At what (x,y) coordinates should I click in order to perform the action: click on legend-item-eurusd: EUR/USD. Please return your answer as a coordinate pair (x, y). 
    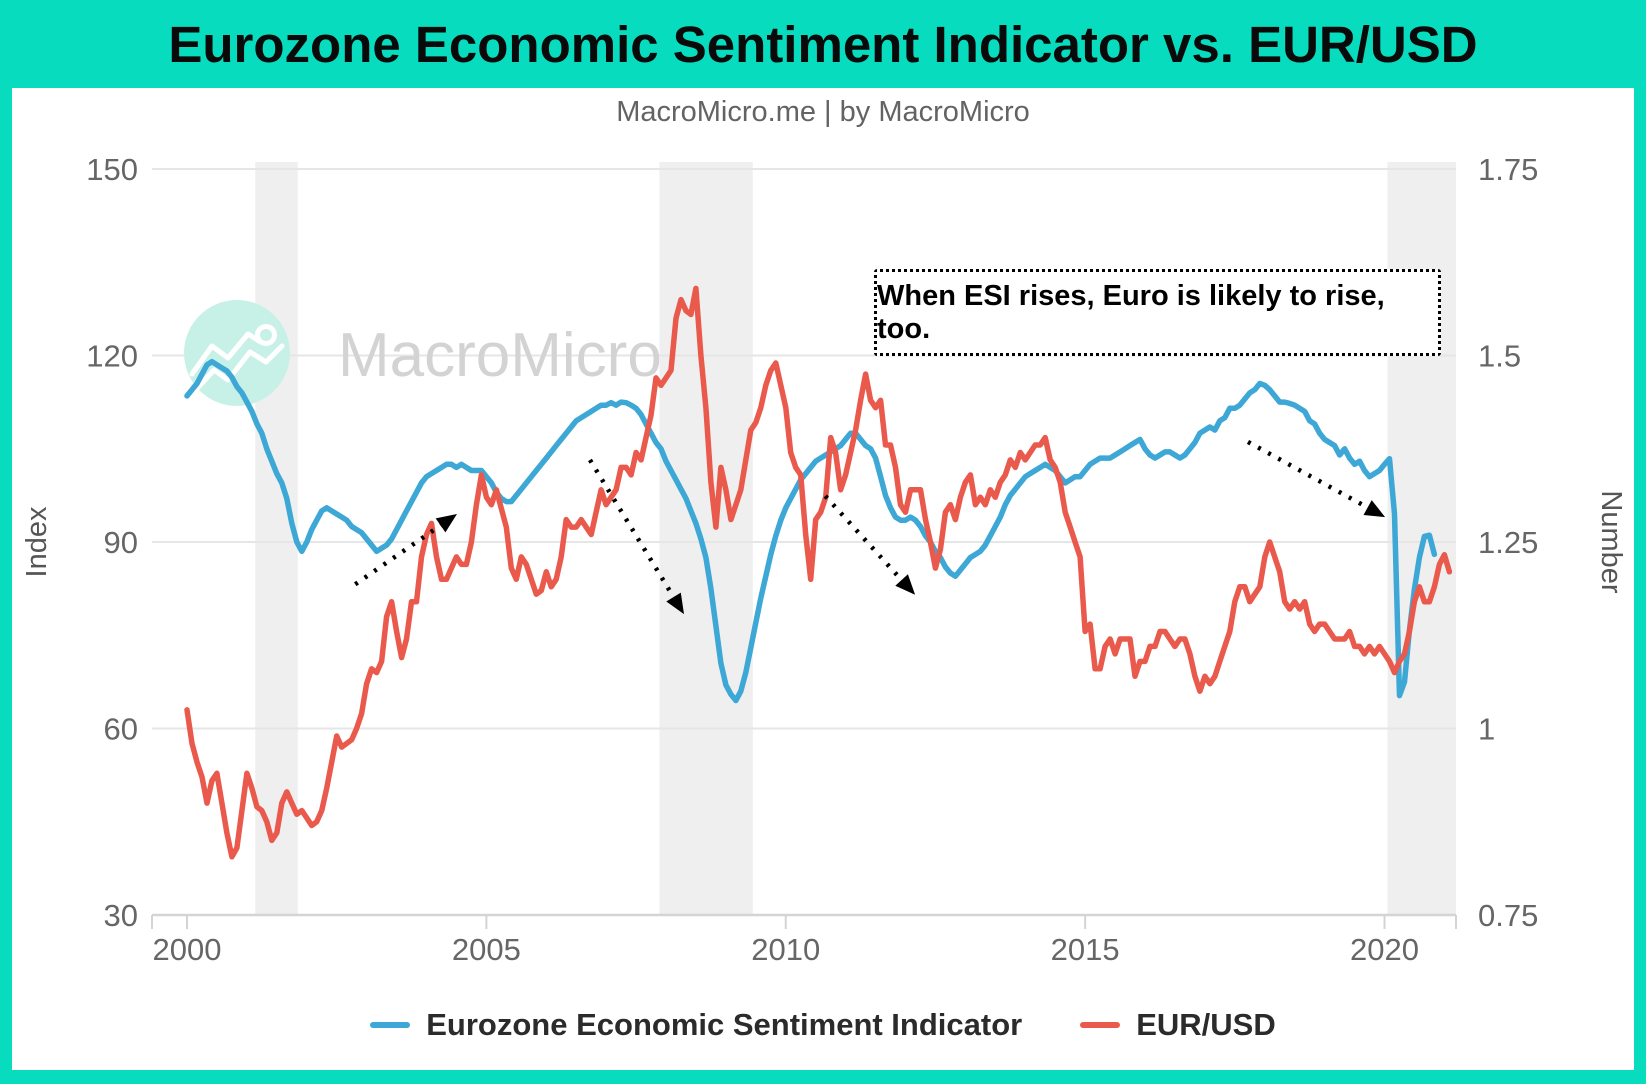
    Looking at the image, I should click on (1178, 1025).